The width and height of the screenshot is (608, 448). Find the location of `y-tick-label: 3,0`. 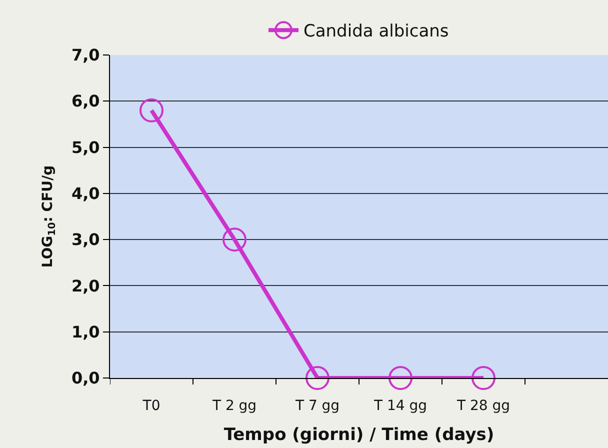

y-tick-label: 3,0 is located at coordinates (85, 240).